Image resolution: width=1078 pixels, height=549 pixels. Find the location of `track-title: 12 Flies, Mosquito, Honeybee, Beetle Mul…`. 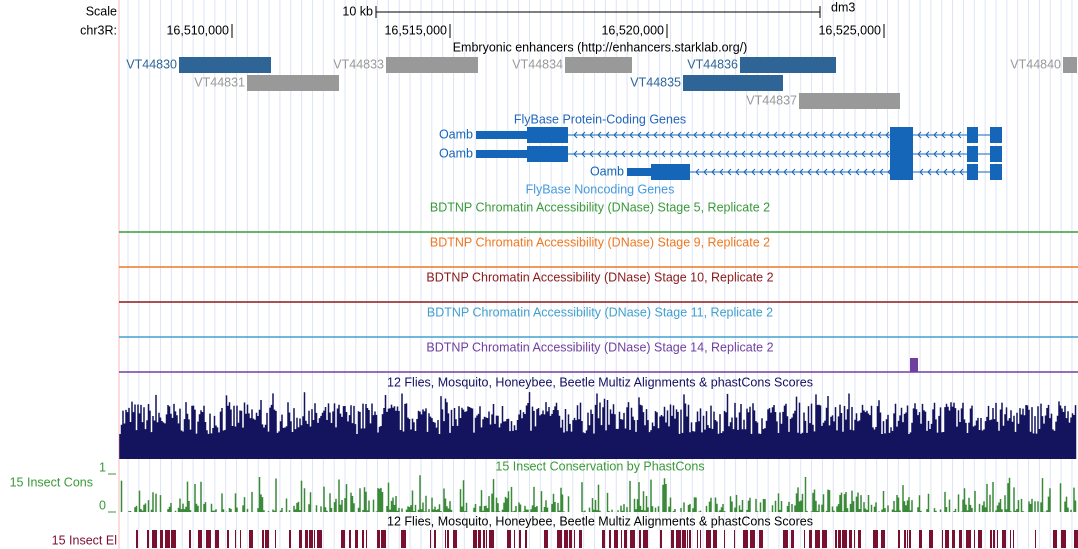

track-title: 12 Flies, Mosquito, Honeybee, Beetle Mul… is located at coordinates (600, 521).